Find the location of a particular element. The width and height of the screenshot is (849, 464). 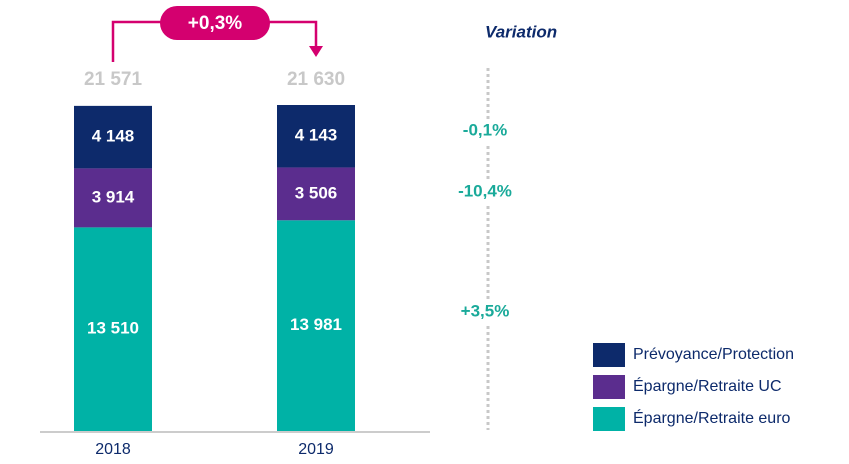

legend-label: Prévoyance/Protection is located at coordinates (713, 354).